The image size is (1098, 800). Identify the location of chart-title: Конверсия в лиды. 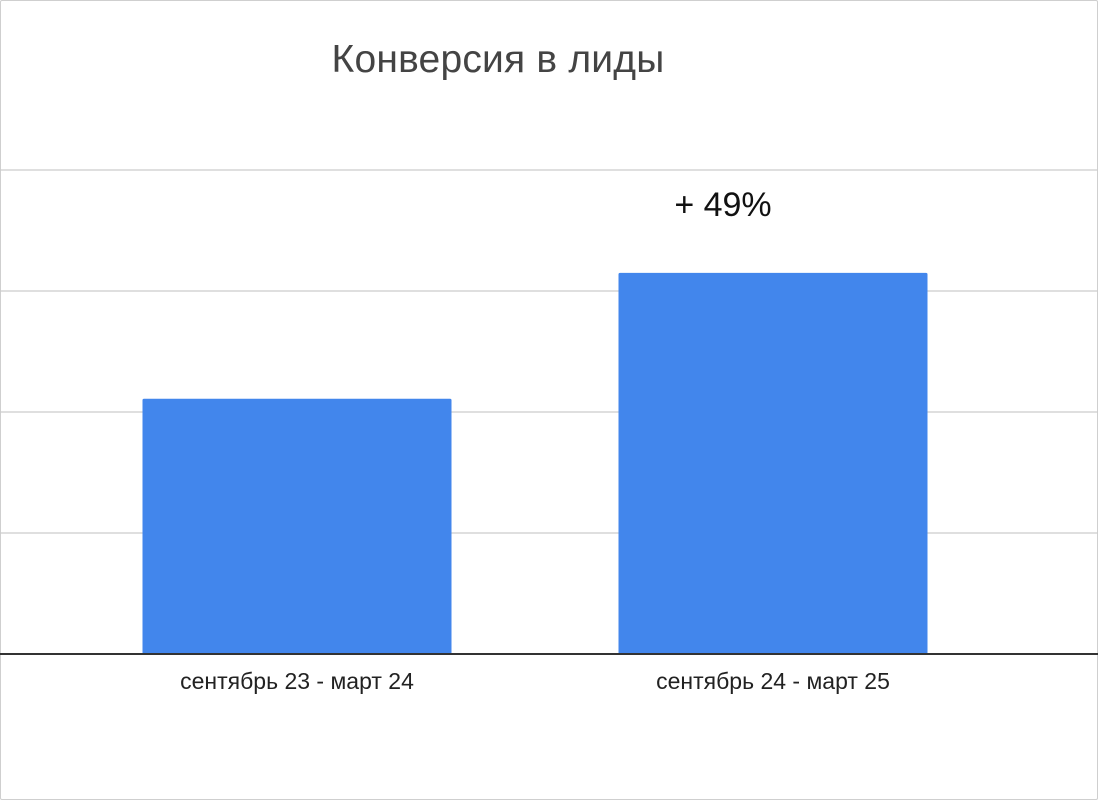
(498, 59).